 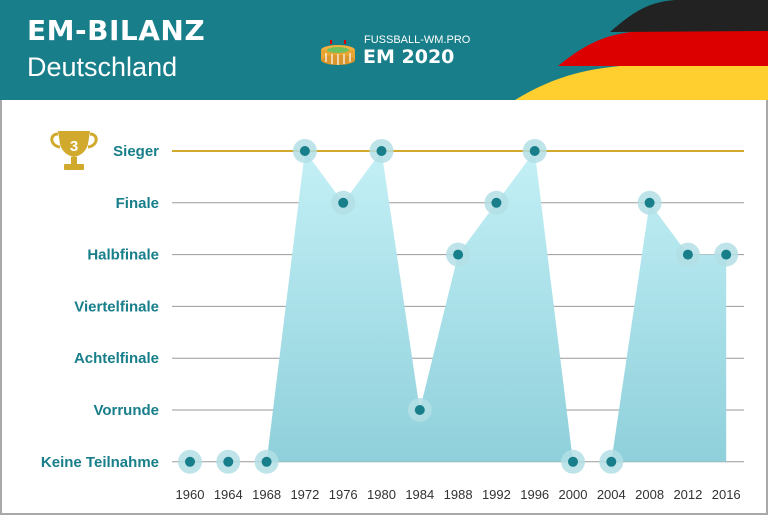 What do you see at coordinates (266, 494) in the screenshot?
I see `x-tick-label: 1968` at bounding box center [266, 494].